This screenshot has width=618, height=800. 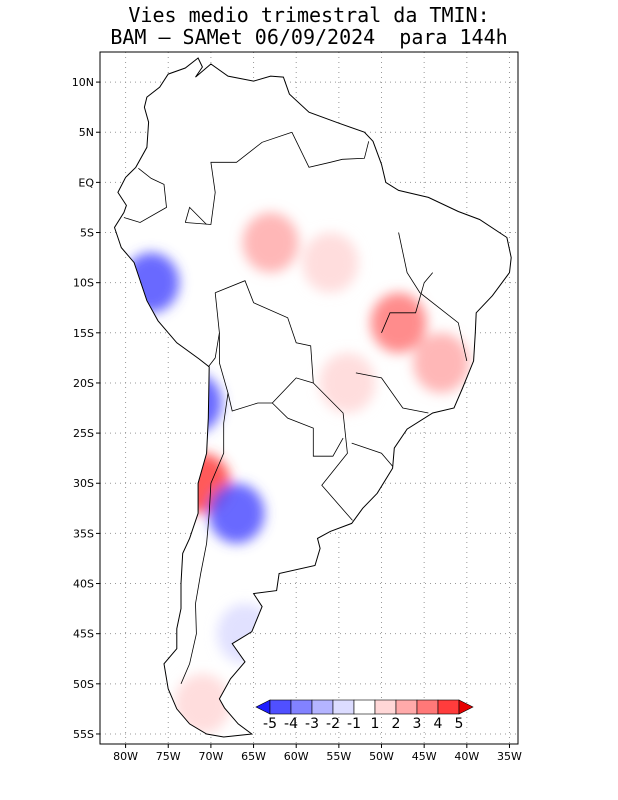 I want to click on lat-tick-label: 5S, so click(x=87, y=233).